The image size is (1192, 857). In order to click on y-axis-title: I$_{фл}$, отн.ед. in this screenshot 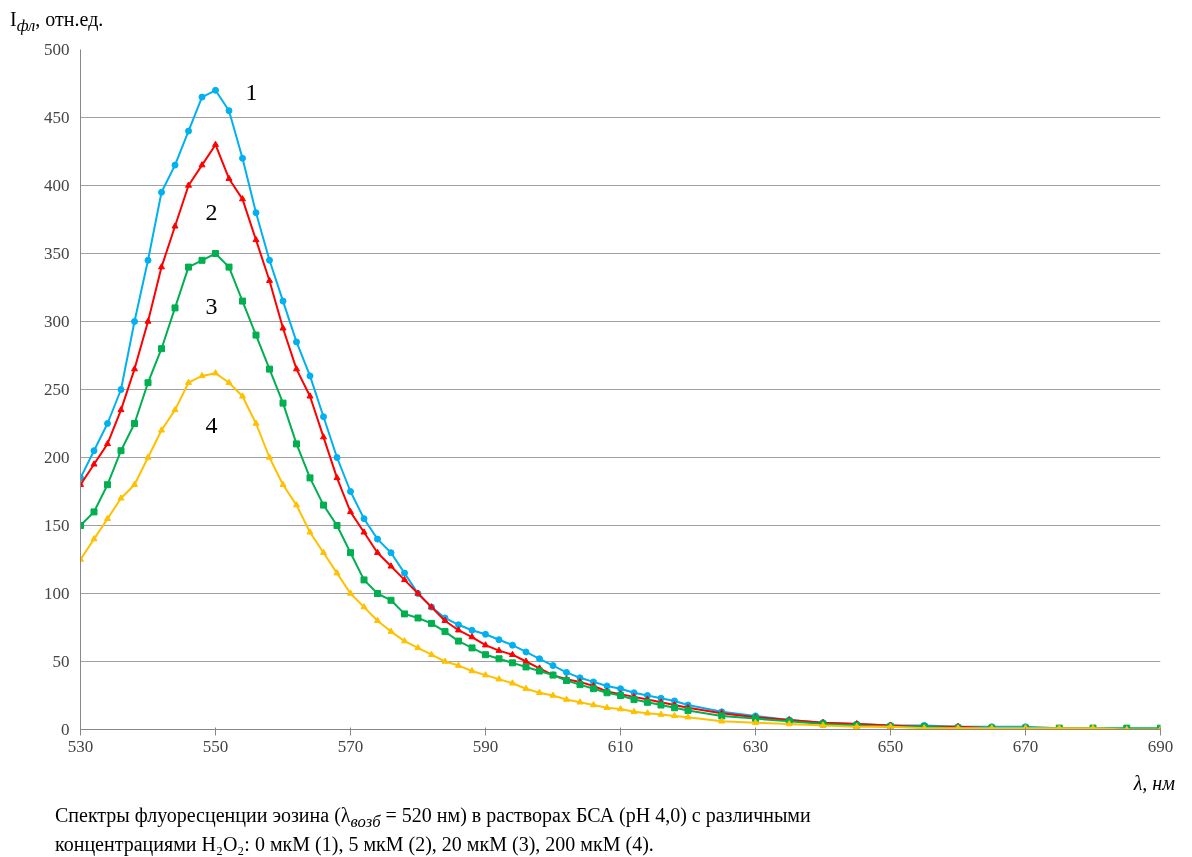, I will do `click(57, 22)`.